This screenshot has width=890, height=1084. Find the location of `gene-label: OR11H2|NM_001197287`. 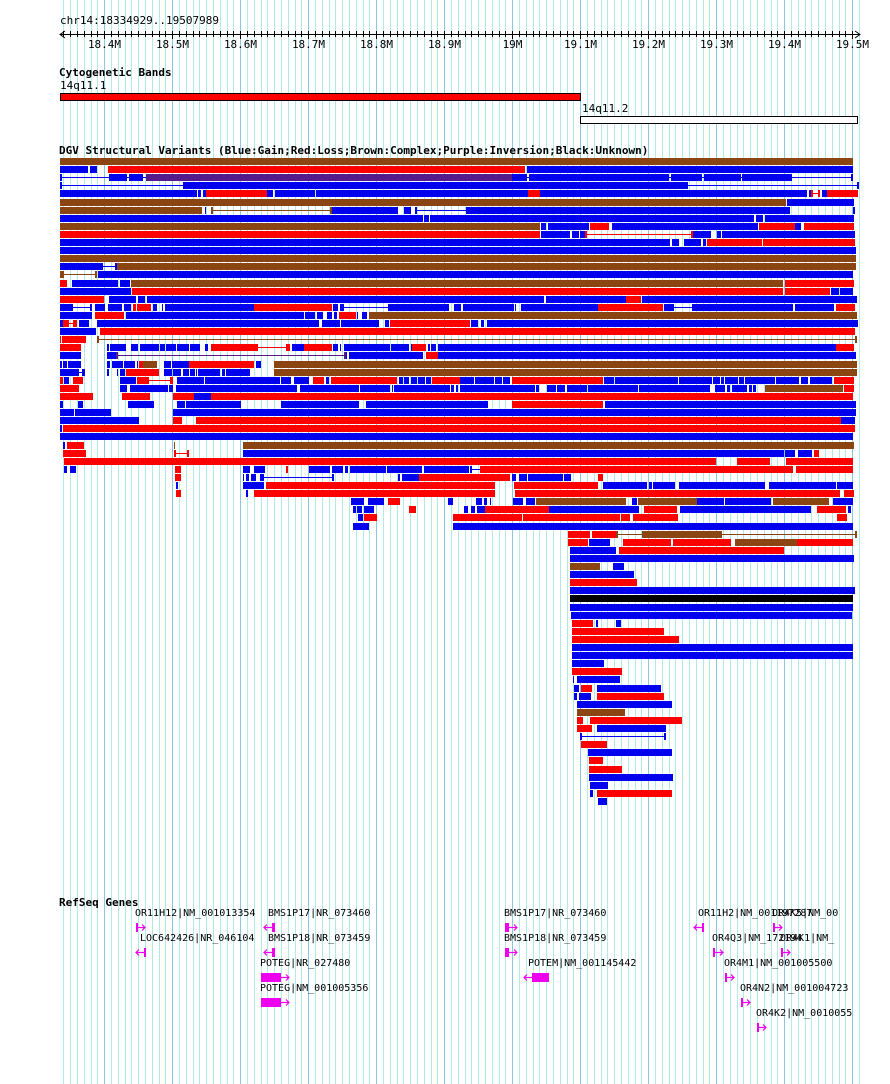

gene-label: OR11H2|NM_001197287 is located at coordinates (755, 913).